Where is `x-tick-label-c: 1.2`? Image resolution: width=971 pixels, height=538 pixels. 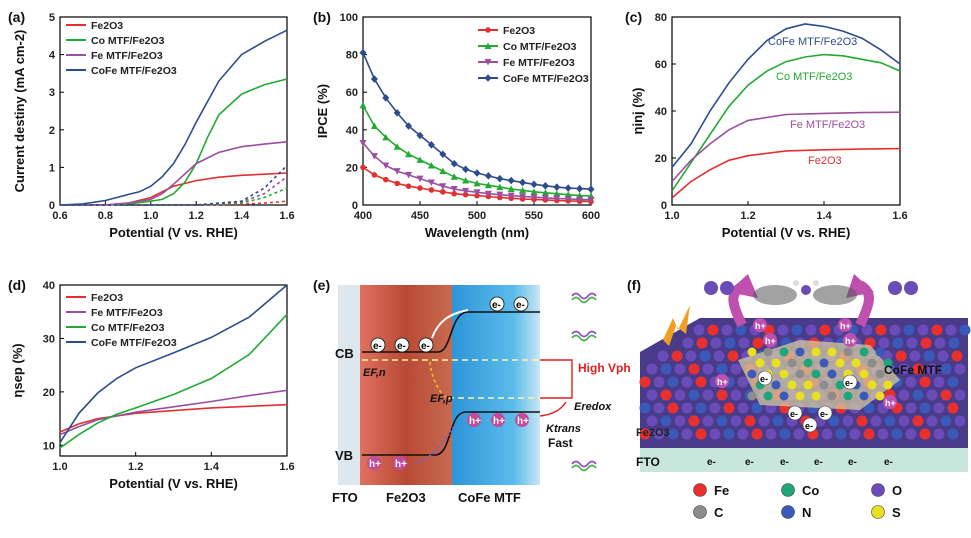 x-tick-label-c: 1.2 is located at coordinates (747, 216).